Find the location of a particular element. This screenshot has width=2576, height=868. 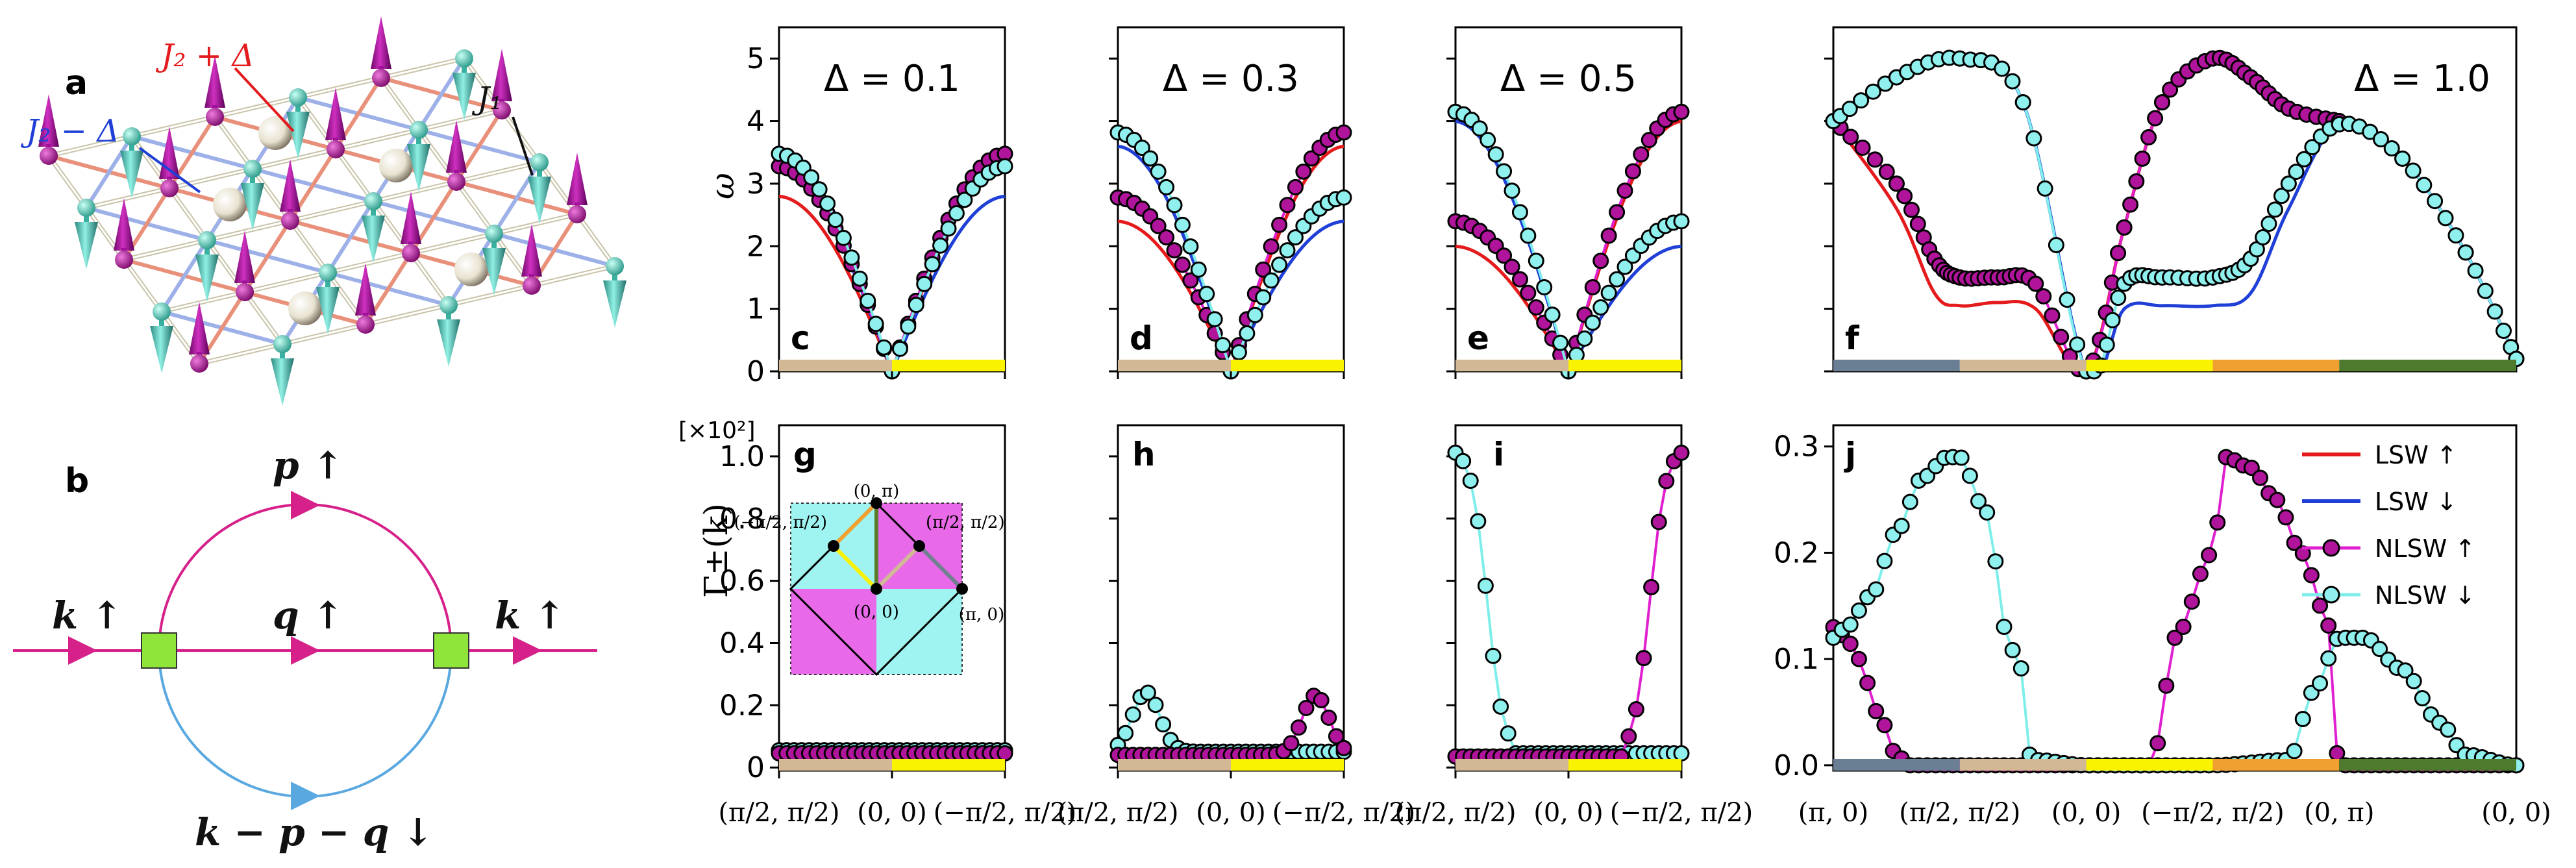

pointer-j2-plus is located at coordinates (264, 99).